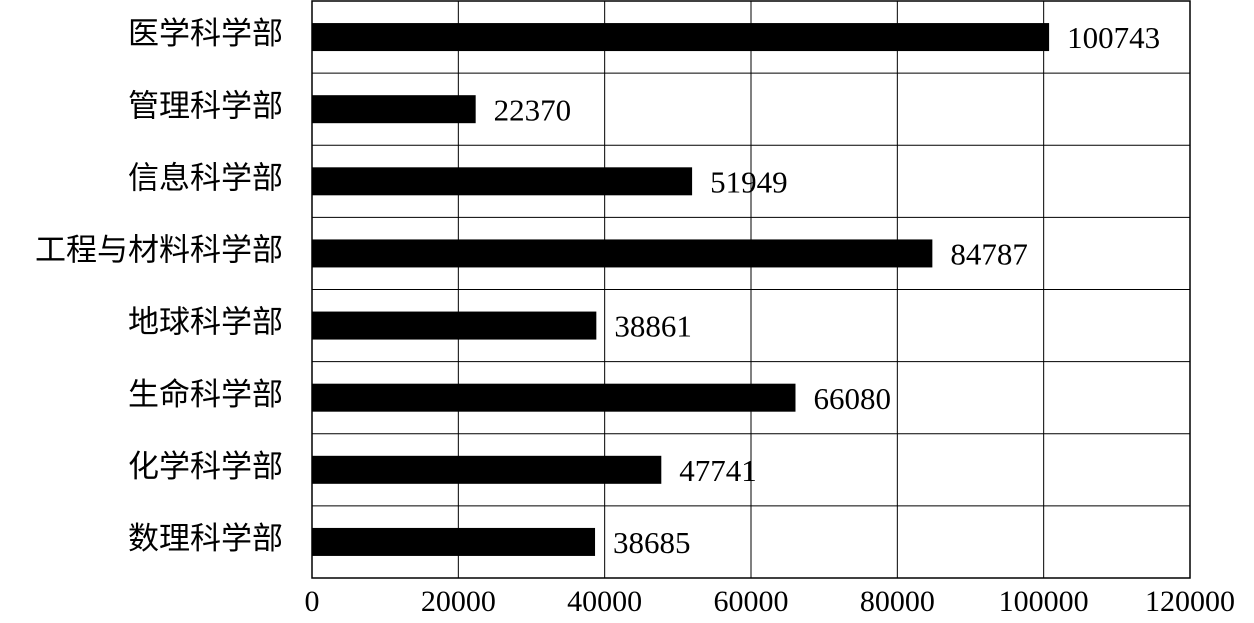  Describe the element at coordinates (653, 326) in the screenshot. I see `value-label: 38861` at that location.